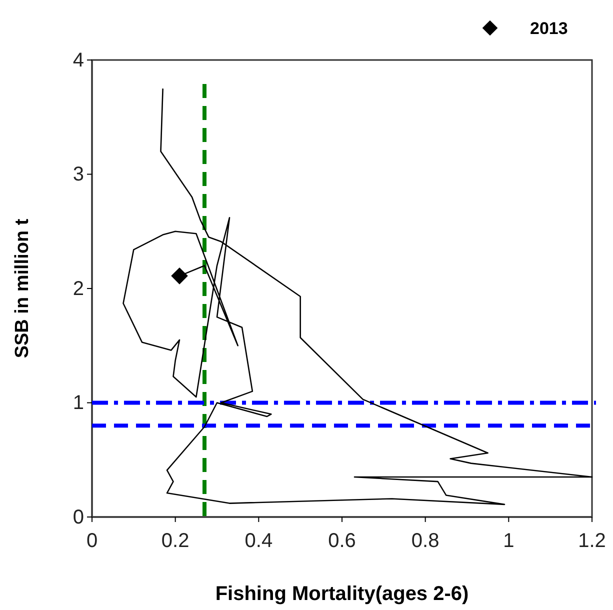 Image resolution: width=613 pixels, height=610 pixels. I want to click on x-tick-label: 0.2, so click(175, 541).